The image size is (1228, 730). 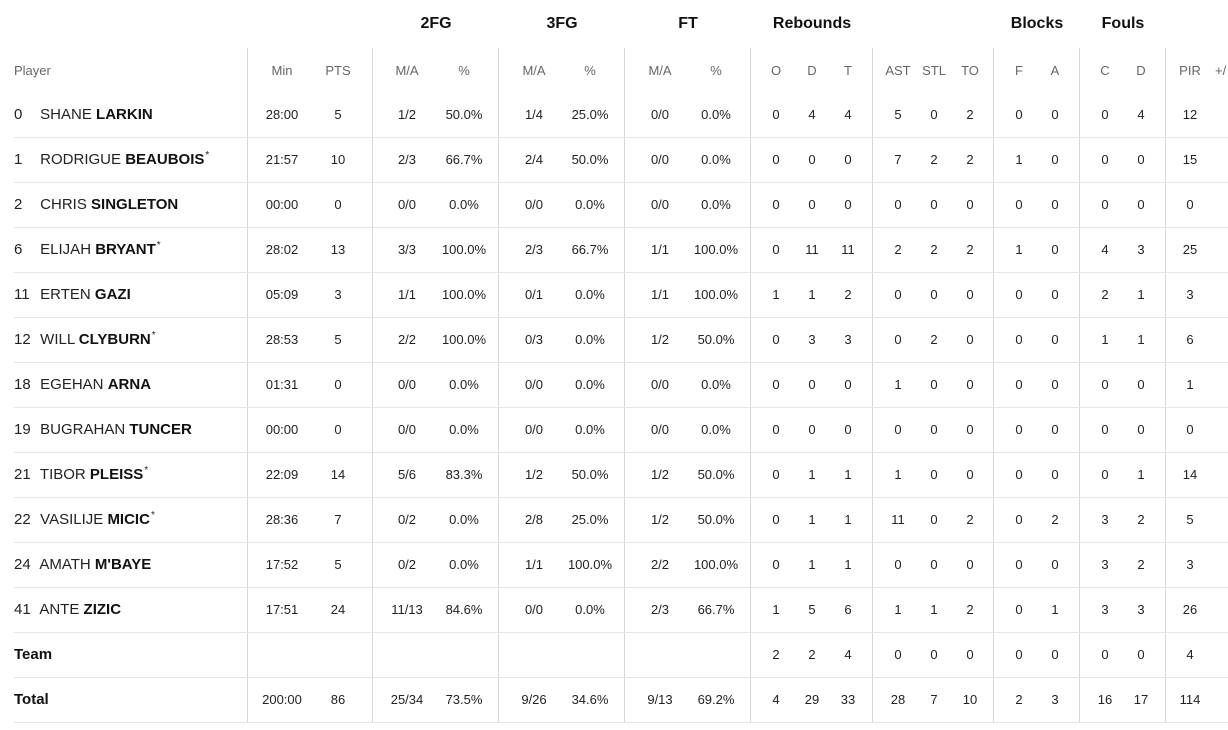 What do you see at coordinates (898, 70) in the screenshot?
I see `col-header-ast: AST` at bounding box center [898, 70].